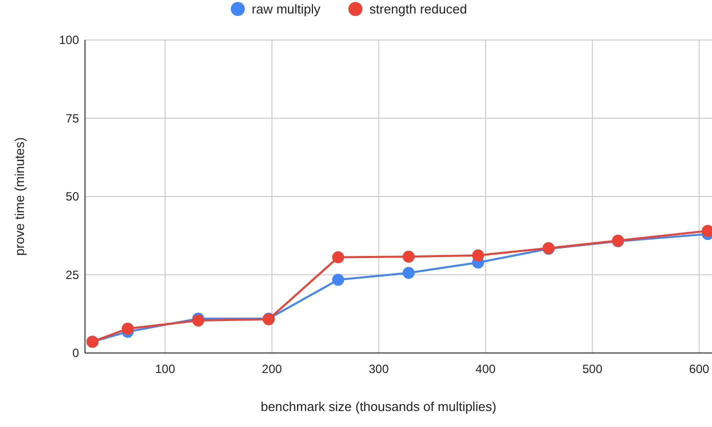  What do you see at coordinates (19, 196) in the screenshot?
I see `y-axis-title: prove time (minutes)` at bounding box center [19, 196].